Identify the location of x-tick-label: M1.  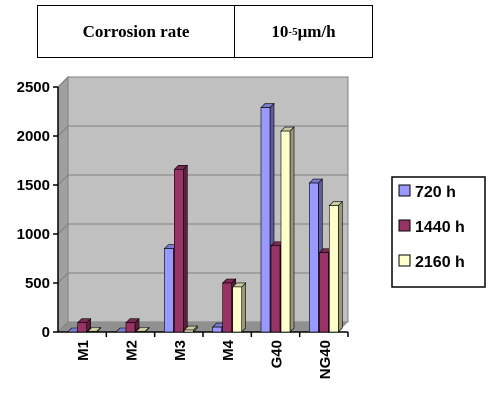
(83, 350).